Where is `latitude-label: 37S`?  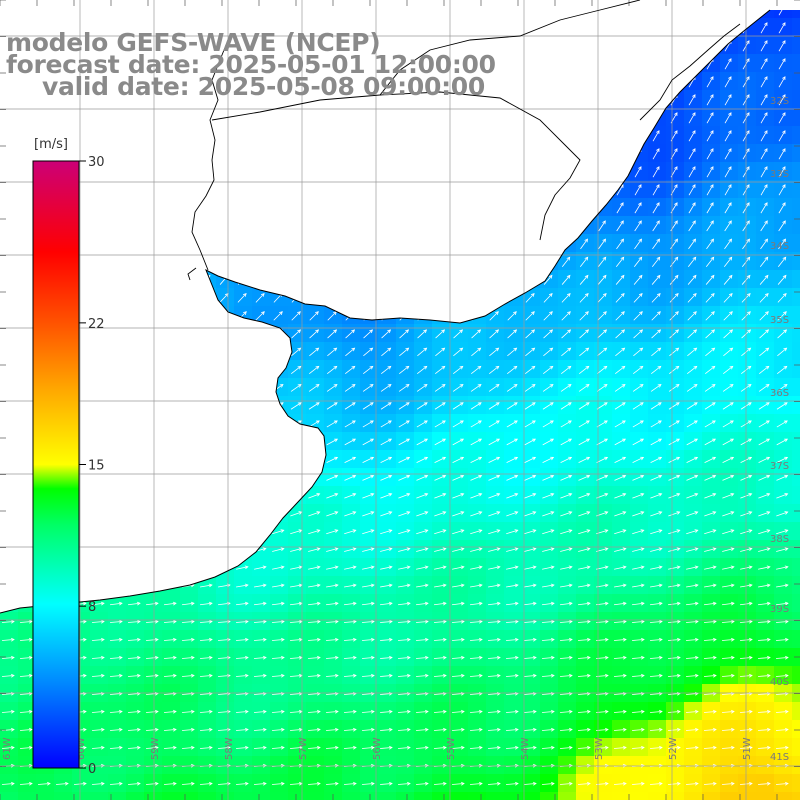
latitude-label: 37S is located at coordinates (779, 466).